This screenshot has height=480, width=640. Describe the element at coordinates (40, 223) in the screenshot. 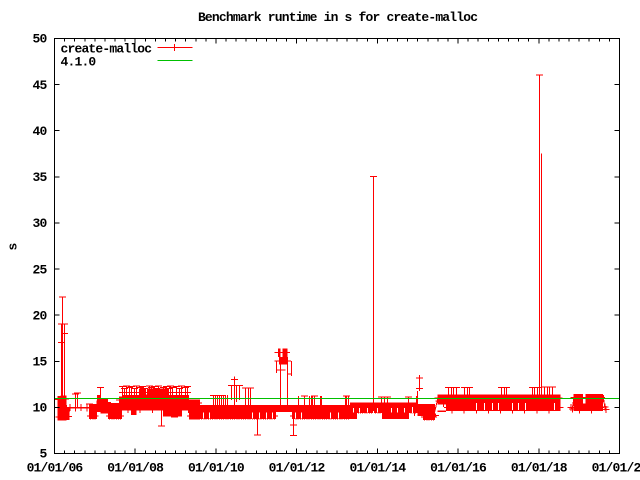

I see `svg-text: 30` at that location.